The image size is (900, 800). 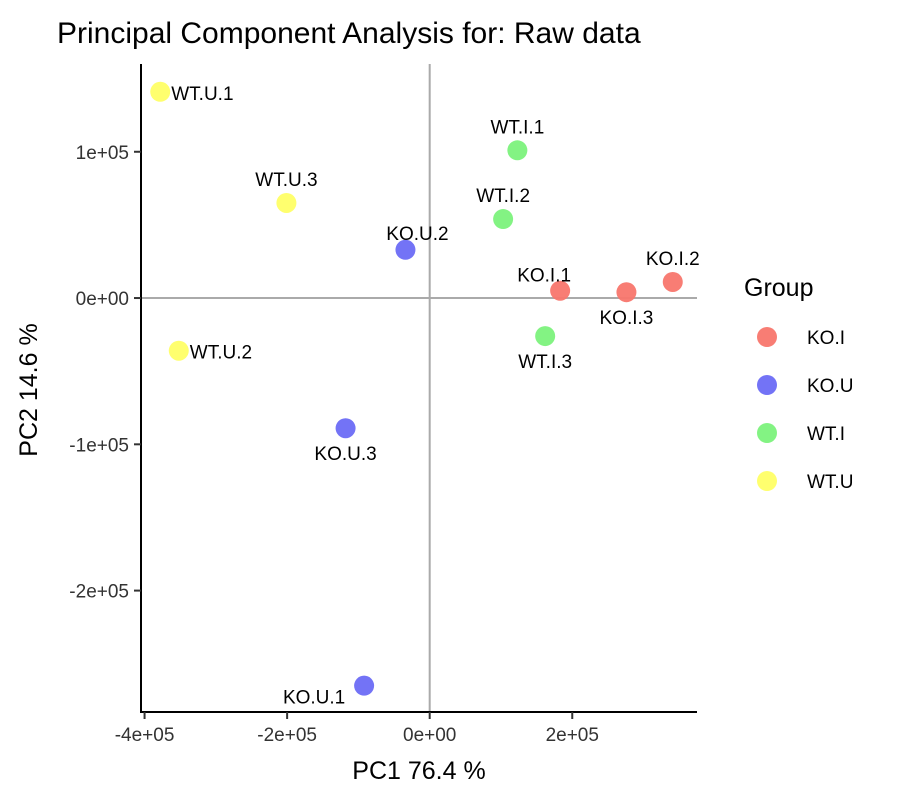 I want to click on point-label: WT.I.2, so click(x=503, y=196).